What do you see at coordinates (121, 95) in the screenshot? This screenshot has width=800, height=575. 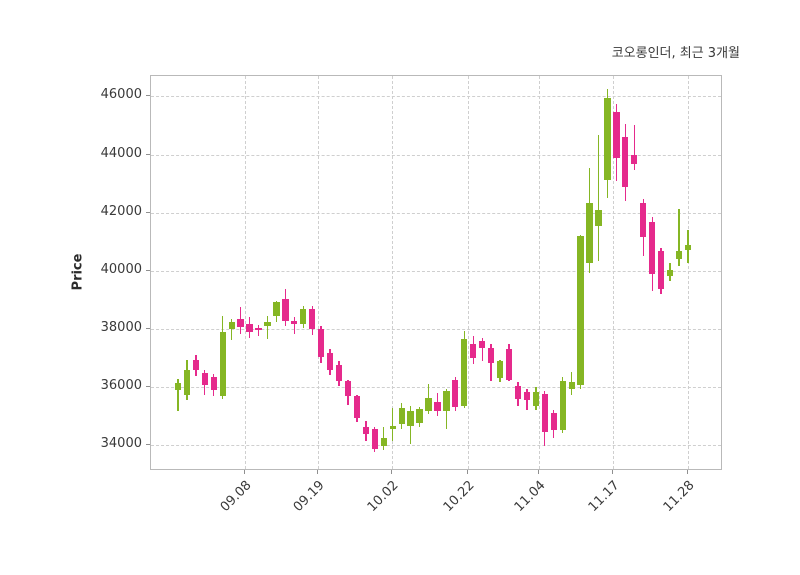 I see `y-tick-label: 46000` at bounding box center [121, 95].